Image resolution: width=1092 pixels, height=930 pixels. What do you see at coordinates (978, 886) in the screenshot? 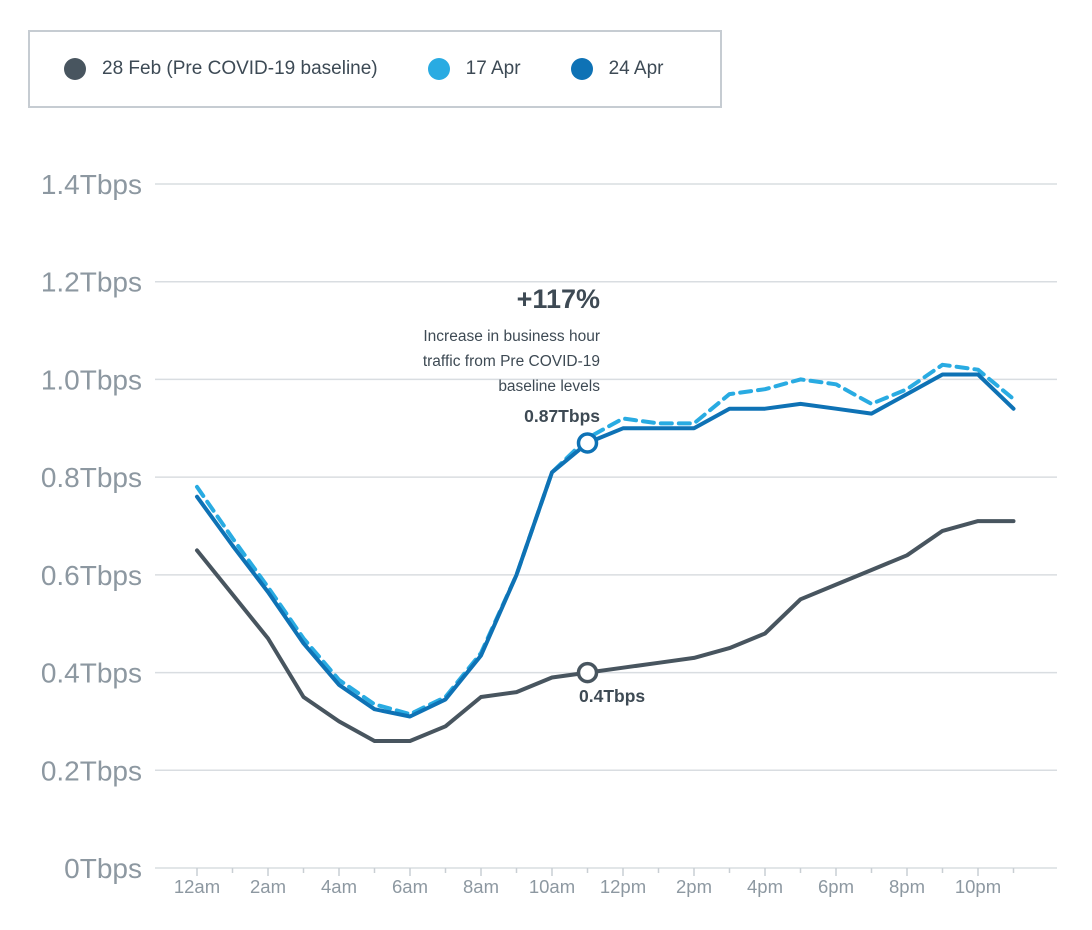
I see `x-axis-label: 10pm` at bounding box center [978, 886].